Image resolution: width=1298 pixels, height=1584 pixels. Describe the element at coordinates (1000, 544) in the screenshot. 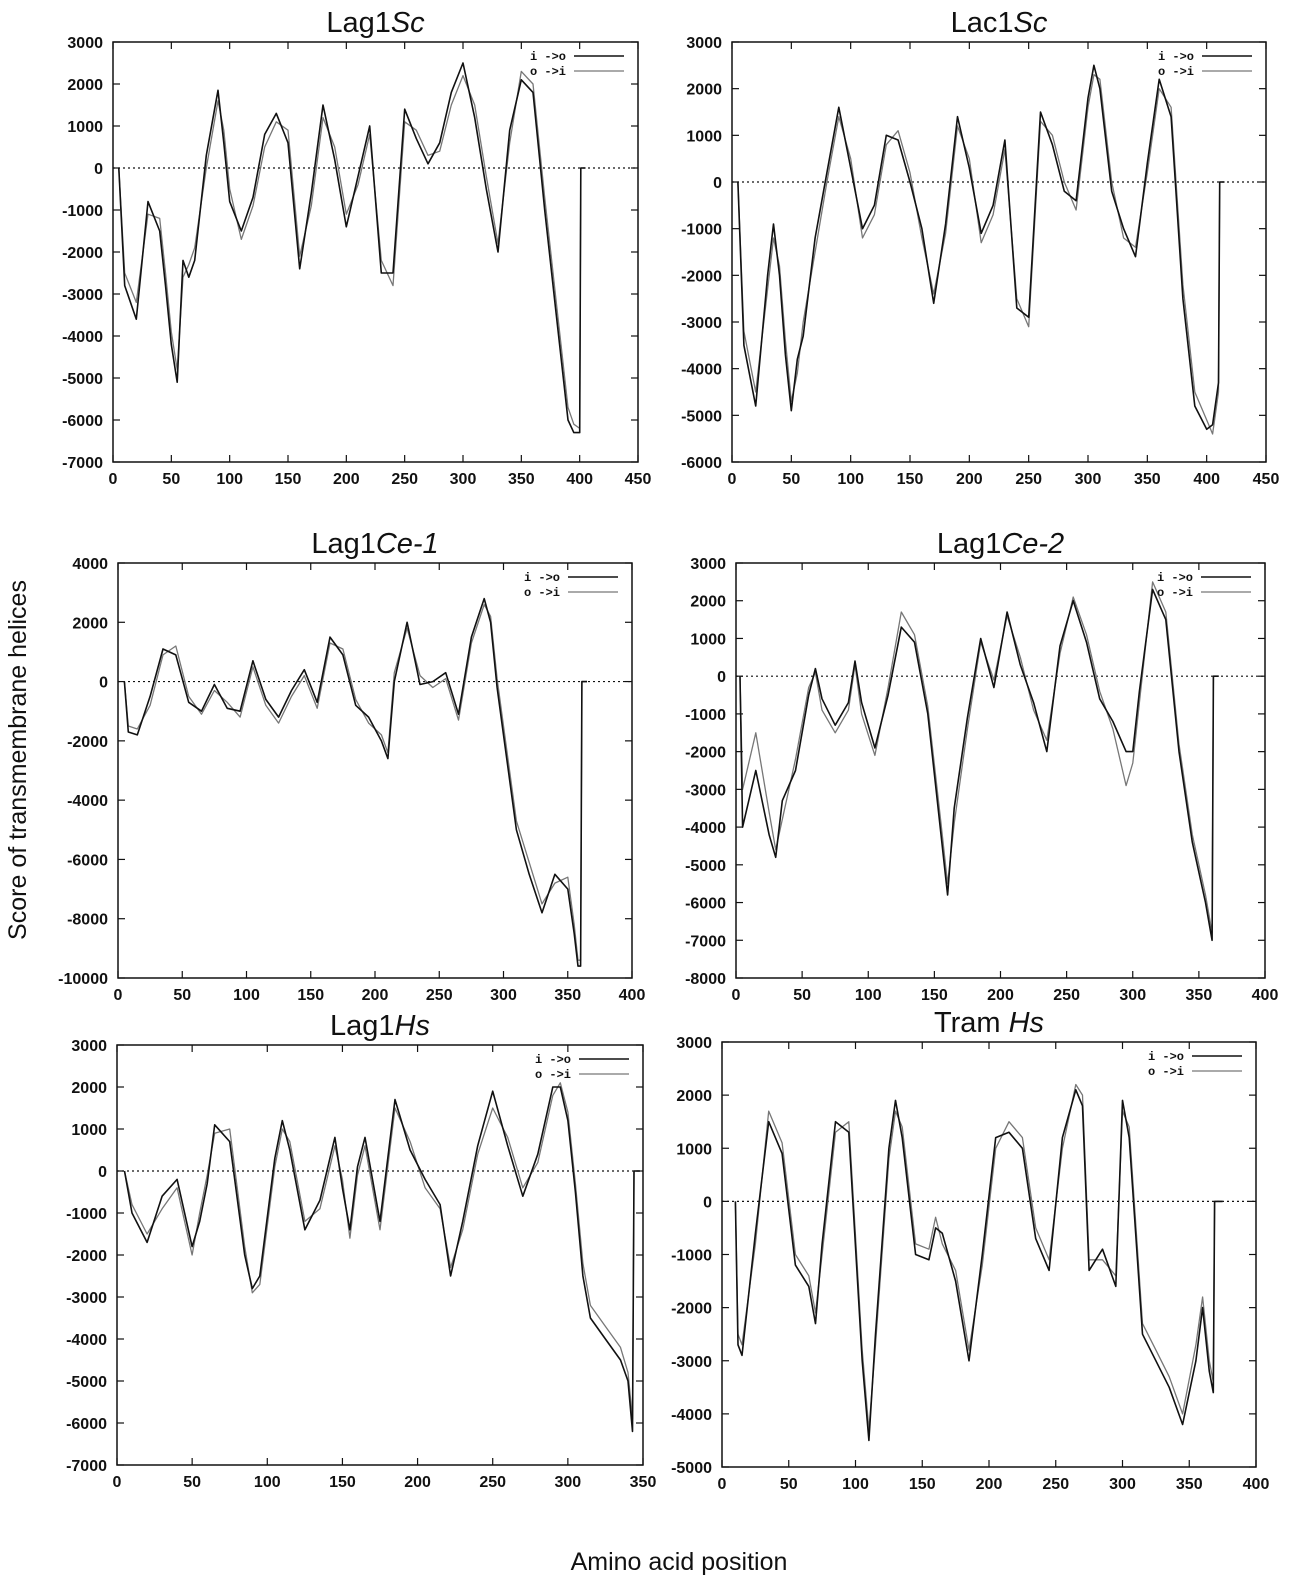

I see `panel-title: Lag1Ce-2` at that location.